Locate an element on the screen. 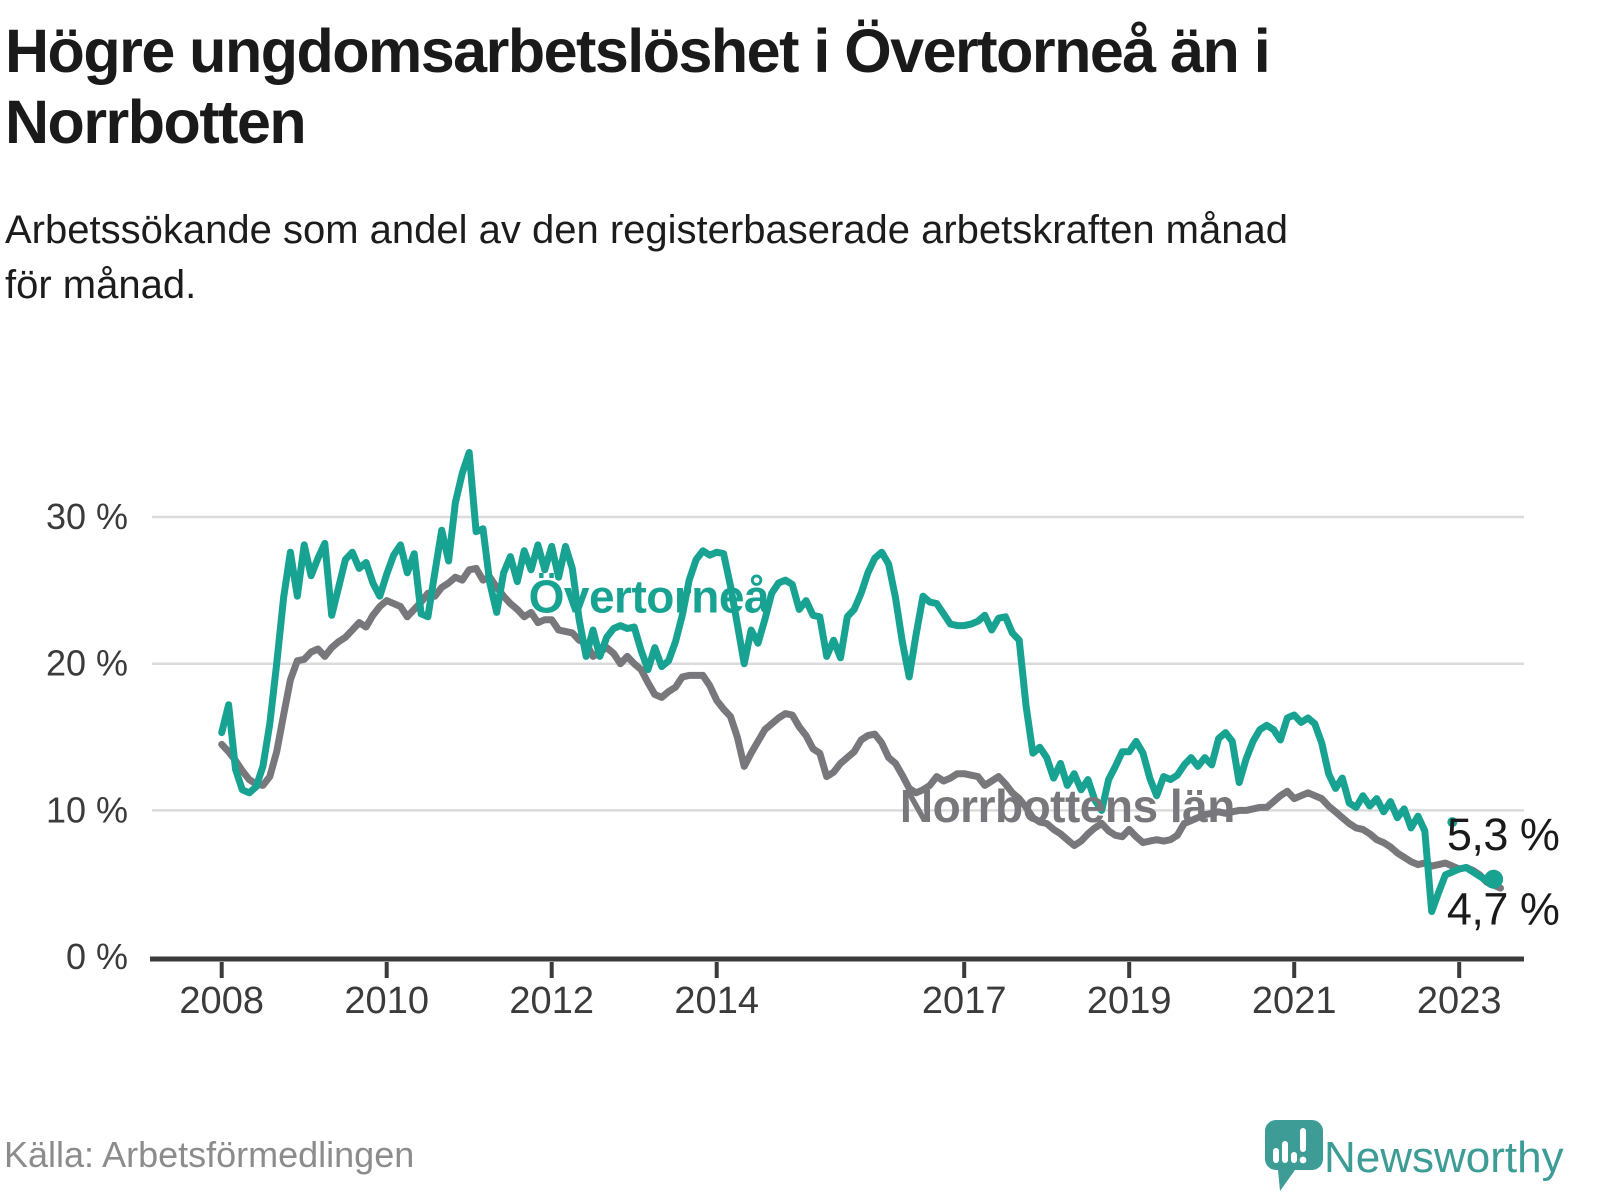 The height and width of the screenshot is (1200, 1600). annotation-label: 5,3 % is located at coordinates (1503, 834).